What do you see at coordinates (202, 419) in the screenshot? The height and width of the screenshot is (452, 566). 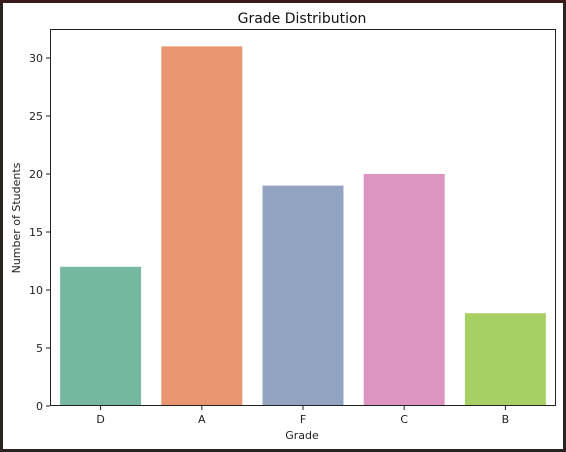 I see `x-tick-label-a: A` at bounding box center [202, 419].